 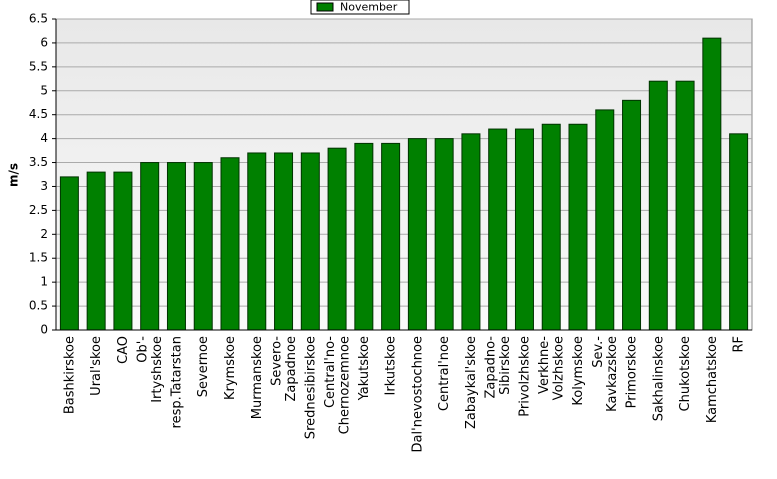 I want to click on x-tick-label: RF, so click(x=739, y=344).